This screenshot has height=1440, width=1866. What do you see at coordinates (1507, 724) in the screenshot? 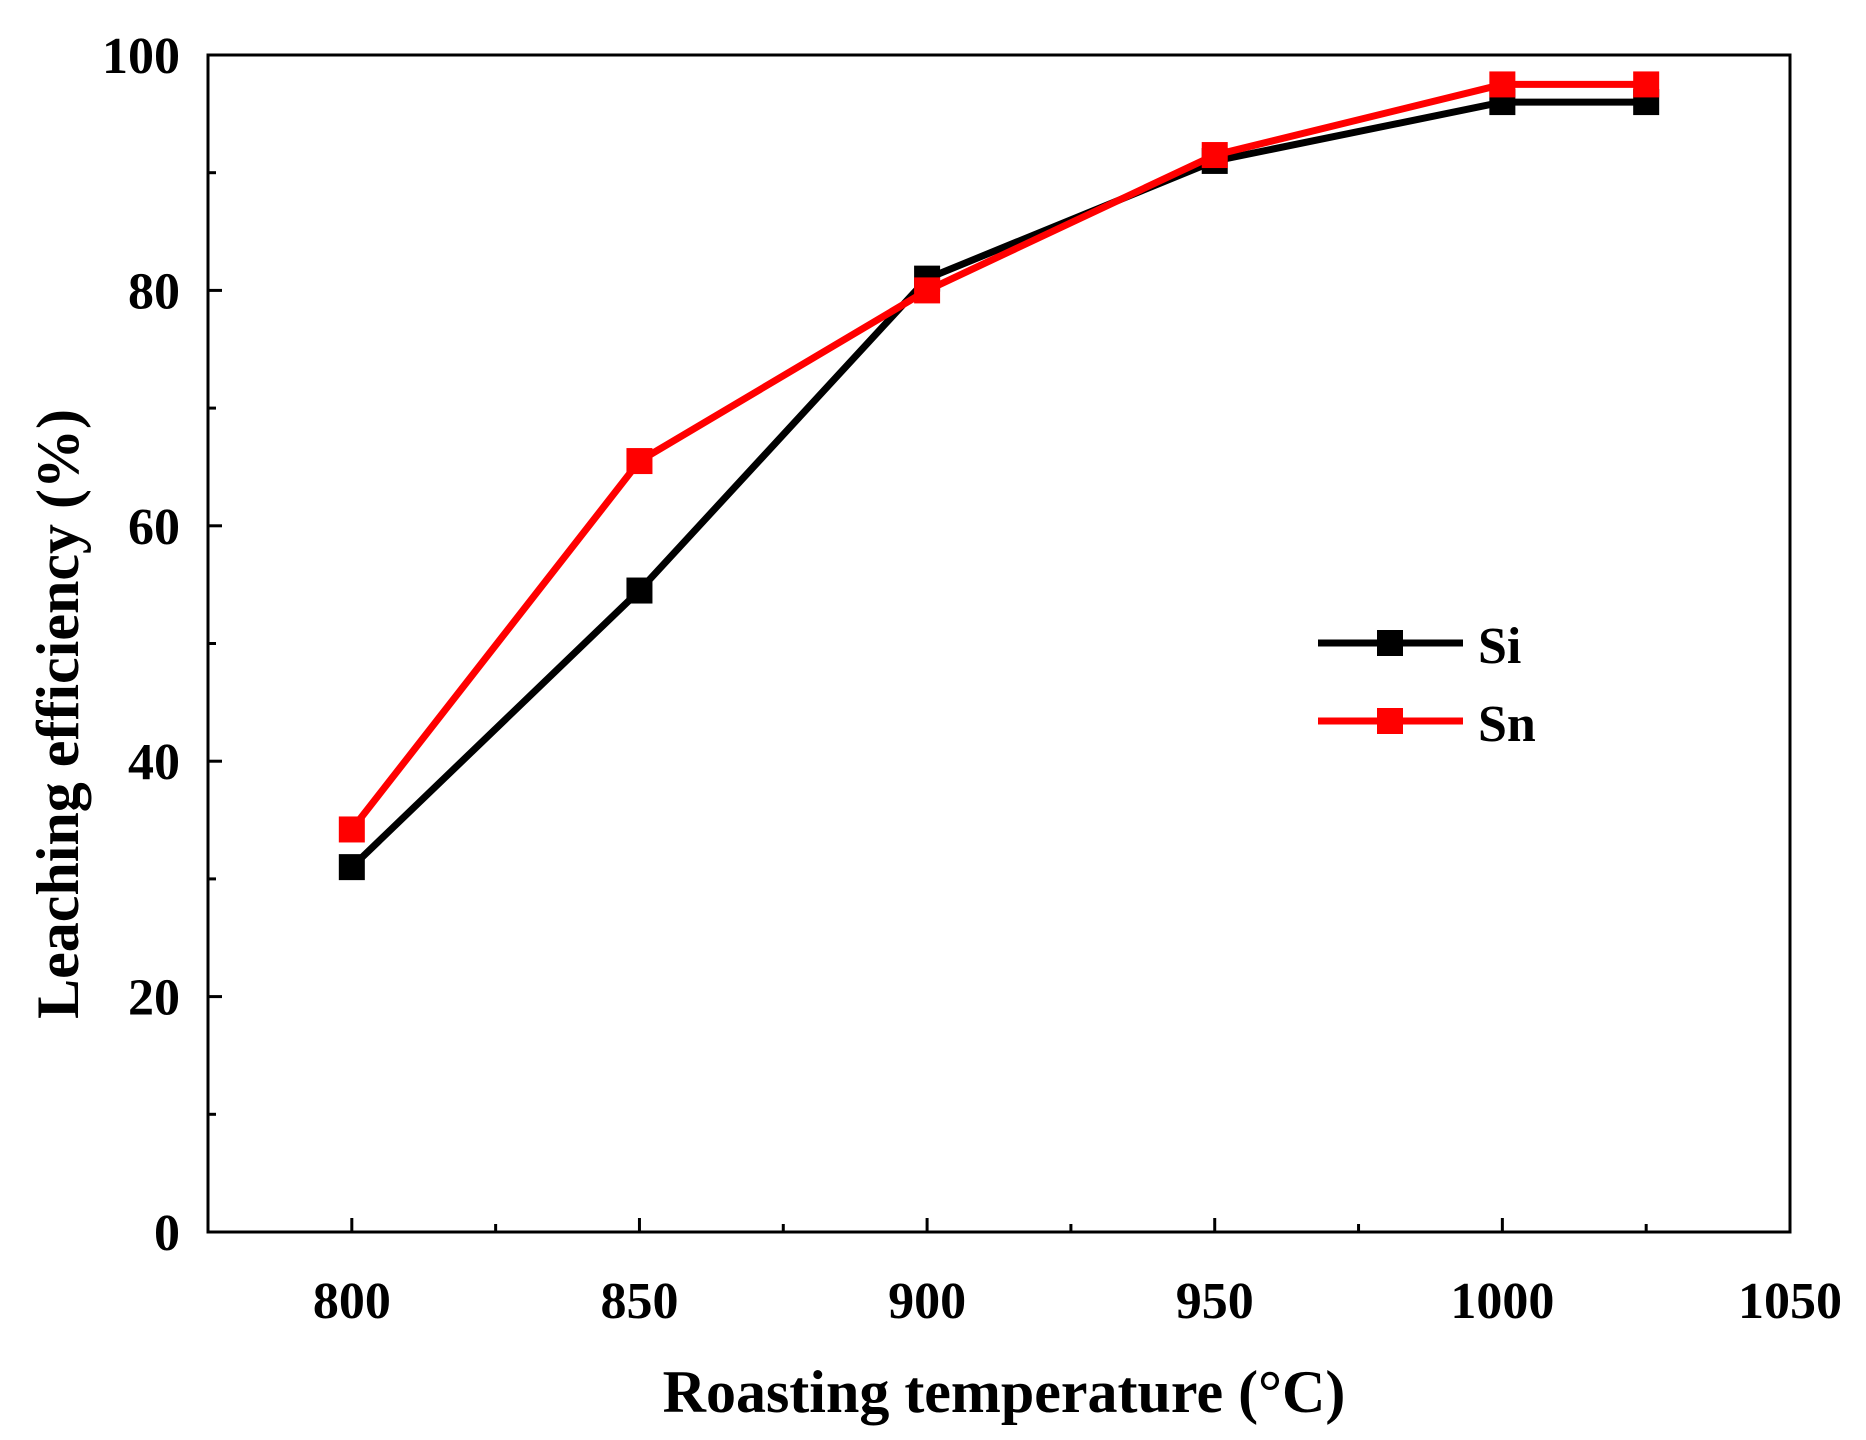
I see `legend-label-sn: Sn` at bounding box center [1507, 724].